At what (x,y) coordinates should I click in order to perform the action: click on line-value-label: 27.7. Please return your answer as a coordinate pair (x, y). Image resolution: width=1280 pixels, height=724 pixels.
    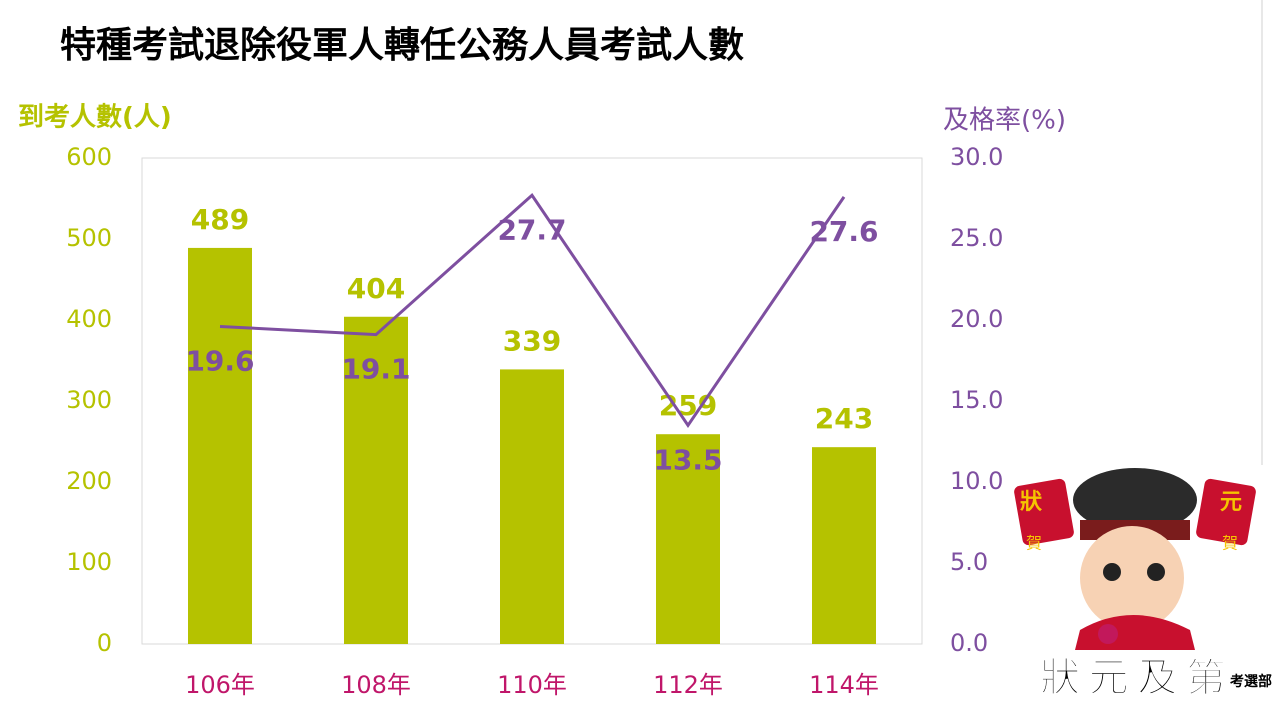
    Looking at the image, I should click on (531, 229).